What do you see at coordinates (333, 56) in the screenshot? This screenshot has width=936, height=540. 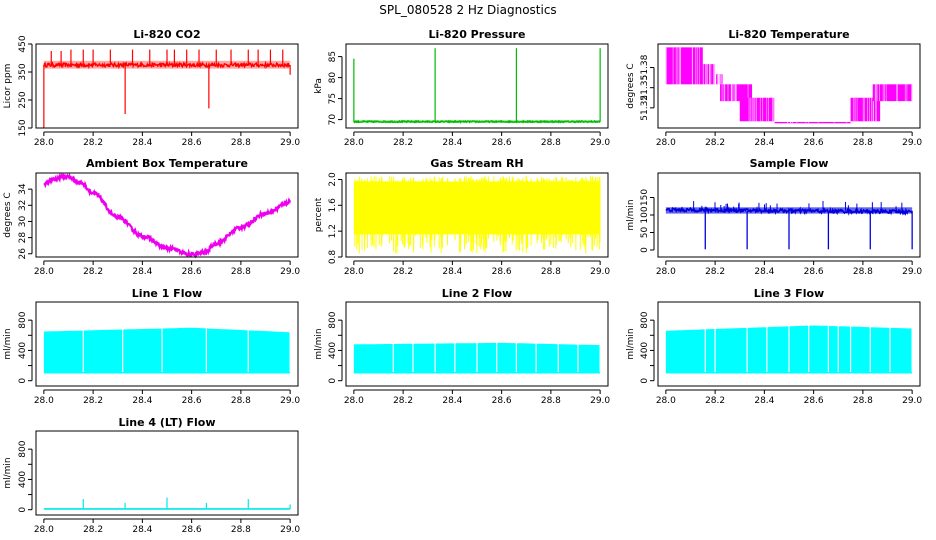 I see `y-tick-label: 85` at bounding box center [333, 56].